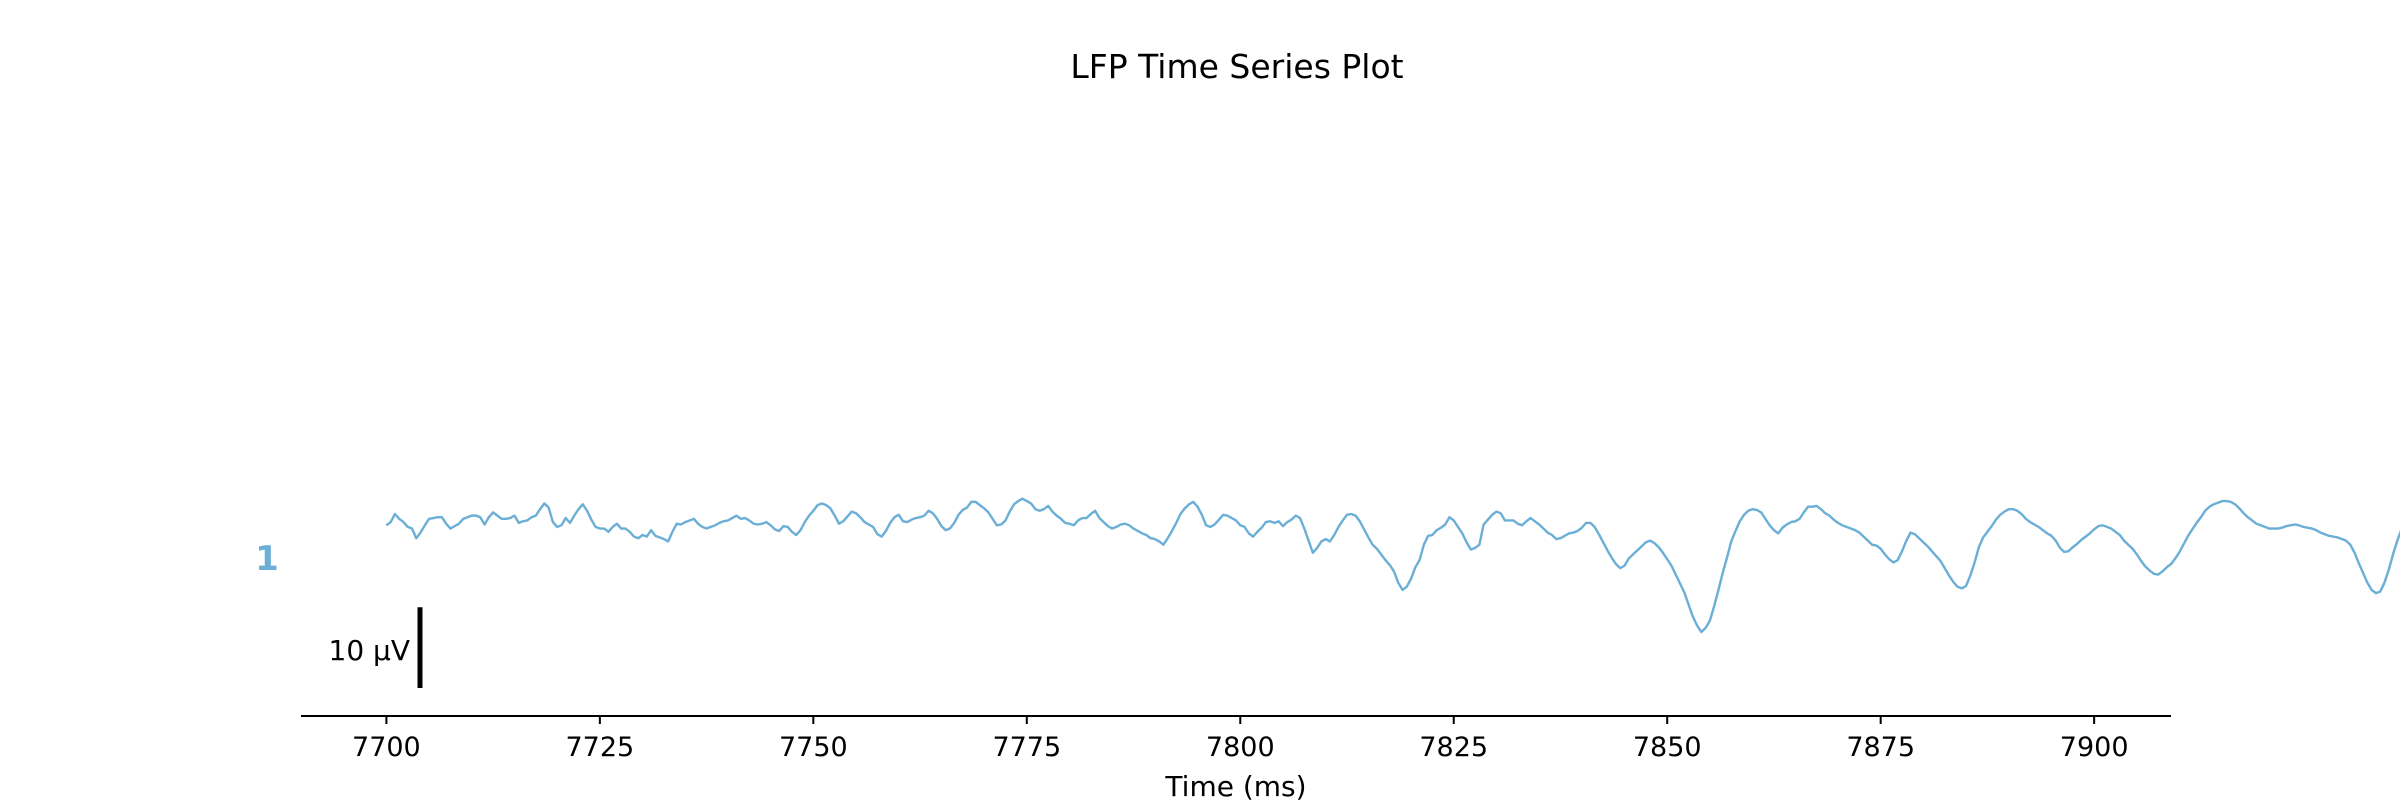 This screenshot has height=800, width=2400. I want to click on x-tick-label: 7900, so click(2094, 747).